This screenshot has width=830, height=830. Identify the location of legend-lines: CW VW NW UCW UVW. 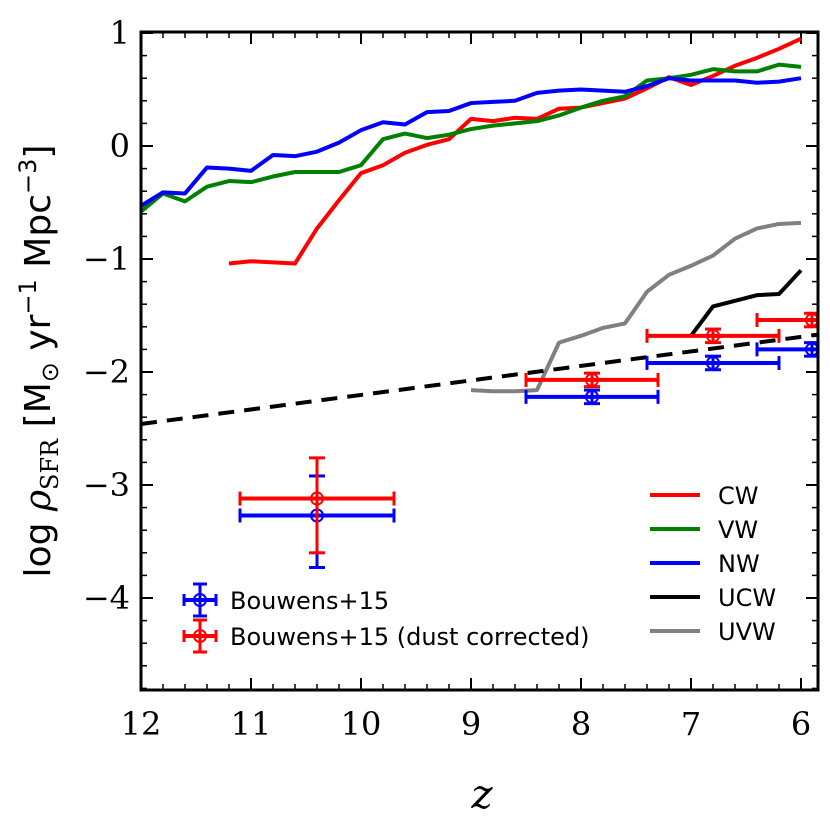
(713, 564).